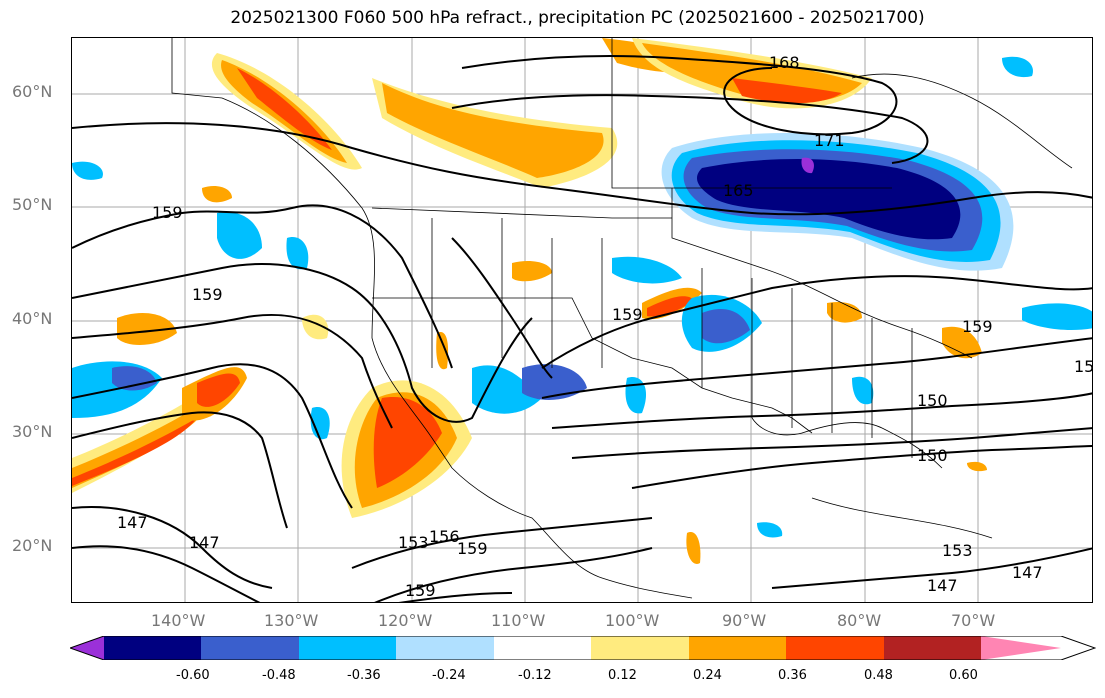 The height and width of the screenshot is (698, 1105). What do you see at coordinates (784, 62) in the screenshot?
I see `contour-label: 168` at bounding box center [784, 62].